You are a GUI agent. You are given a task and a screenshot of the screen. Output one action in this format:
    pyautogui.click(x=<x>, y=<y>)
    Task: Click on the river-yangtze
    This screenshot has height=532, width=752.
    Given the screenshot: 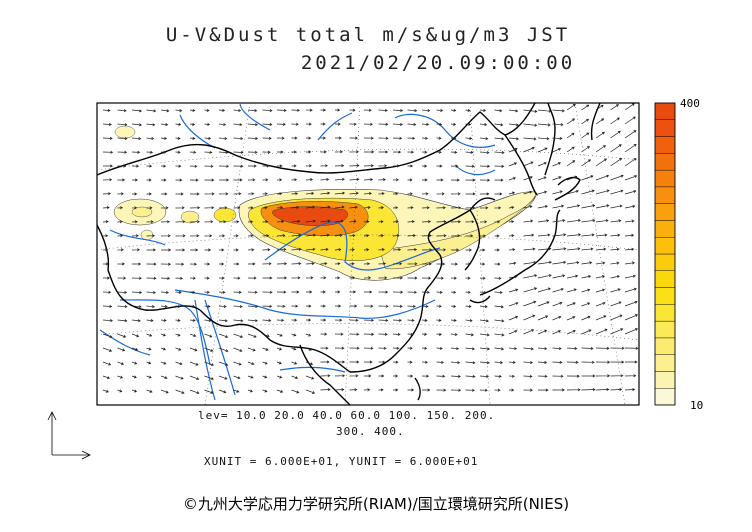 What is the action you would take?
    pyautogui.click(x=305, y=304)
    